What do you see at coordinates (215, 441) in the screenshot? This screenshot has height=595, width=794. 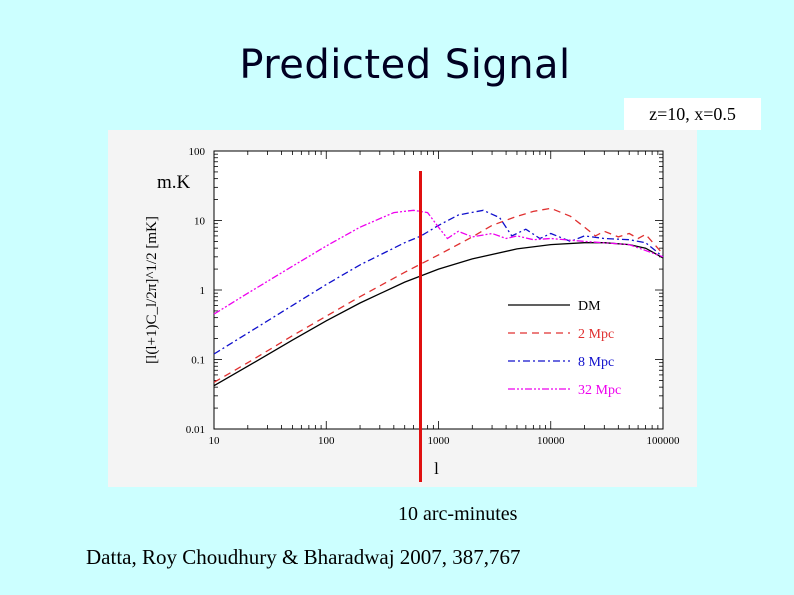 I see `x-tick-label: 10` at bounding box center [215, 441].